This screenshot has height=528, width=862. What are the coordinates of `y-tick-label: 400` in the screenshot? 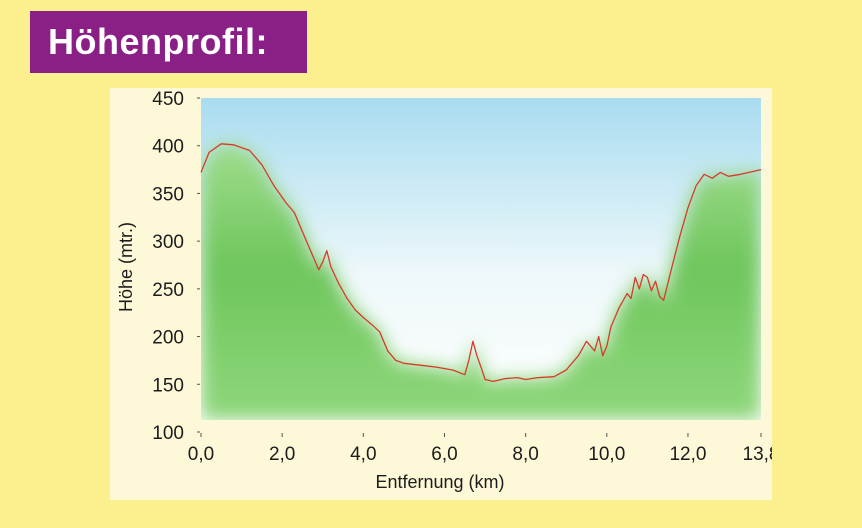 It's located at (168, 147).